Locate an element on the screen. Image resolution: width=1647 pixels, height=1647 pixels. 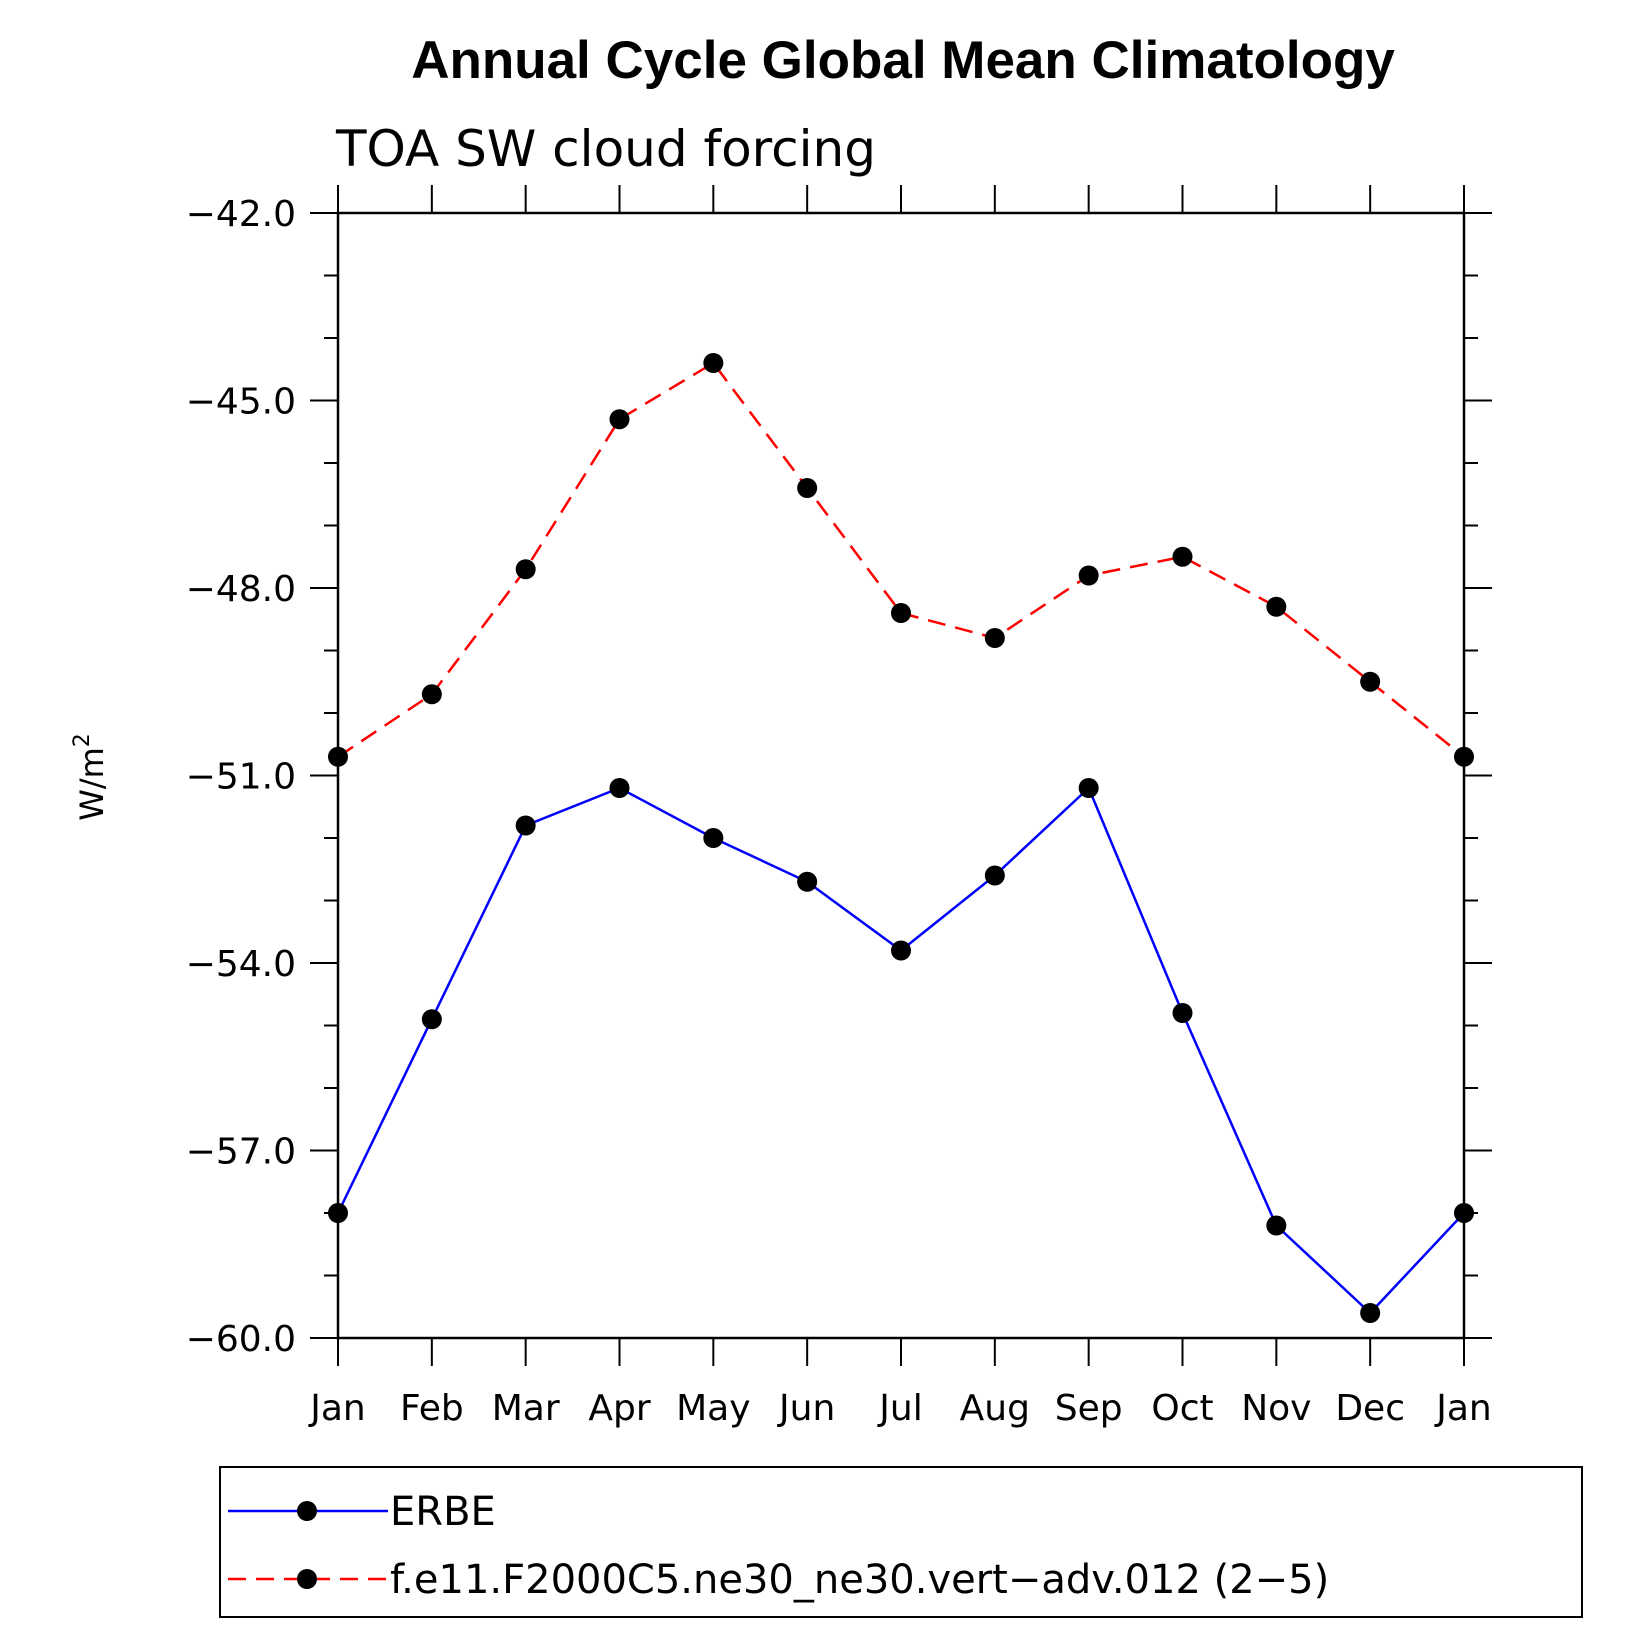
legend-frame is located at coordinates (901, 1542).